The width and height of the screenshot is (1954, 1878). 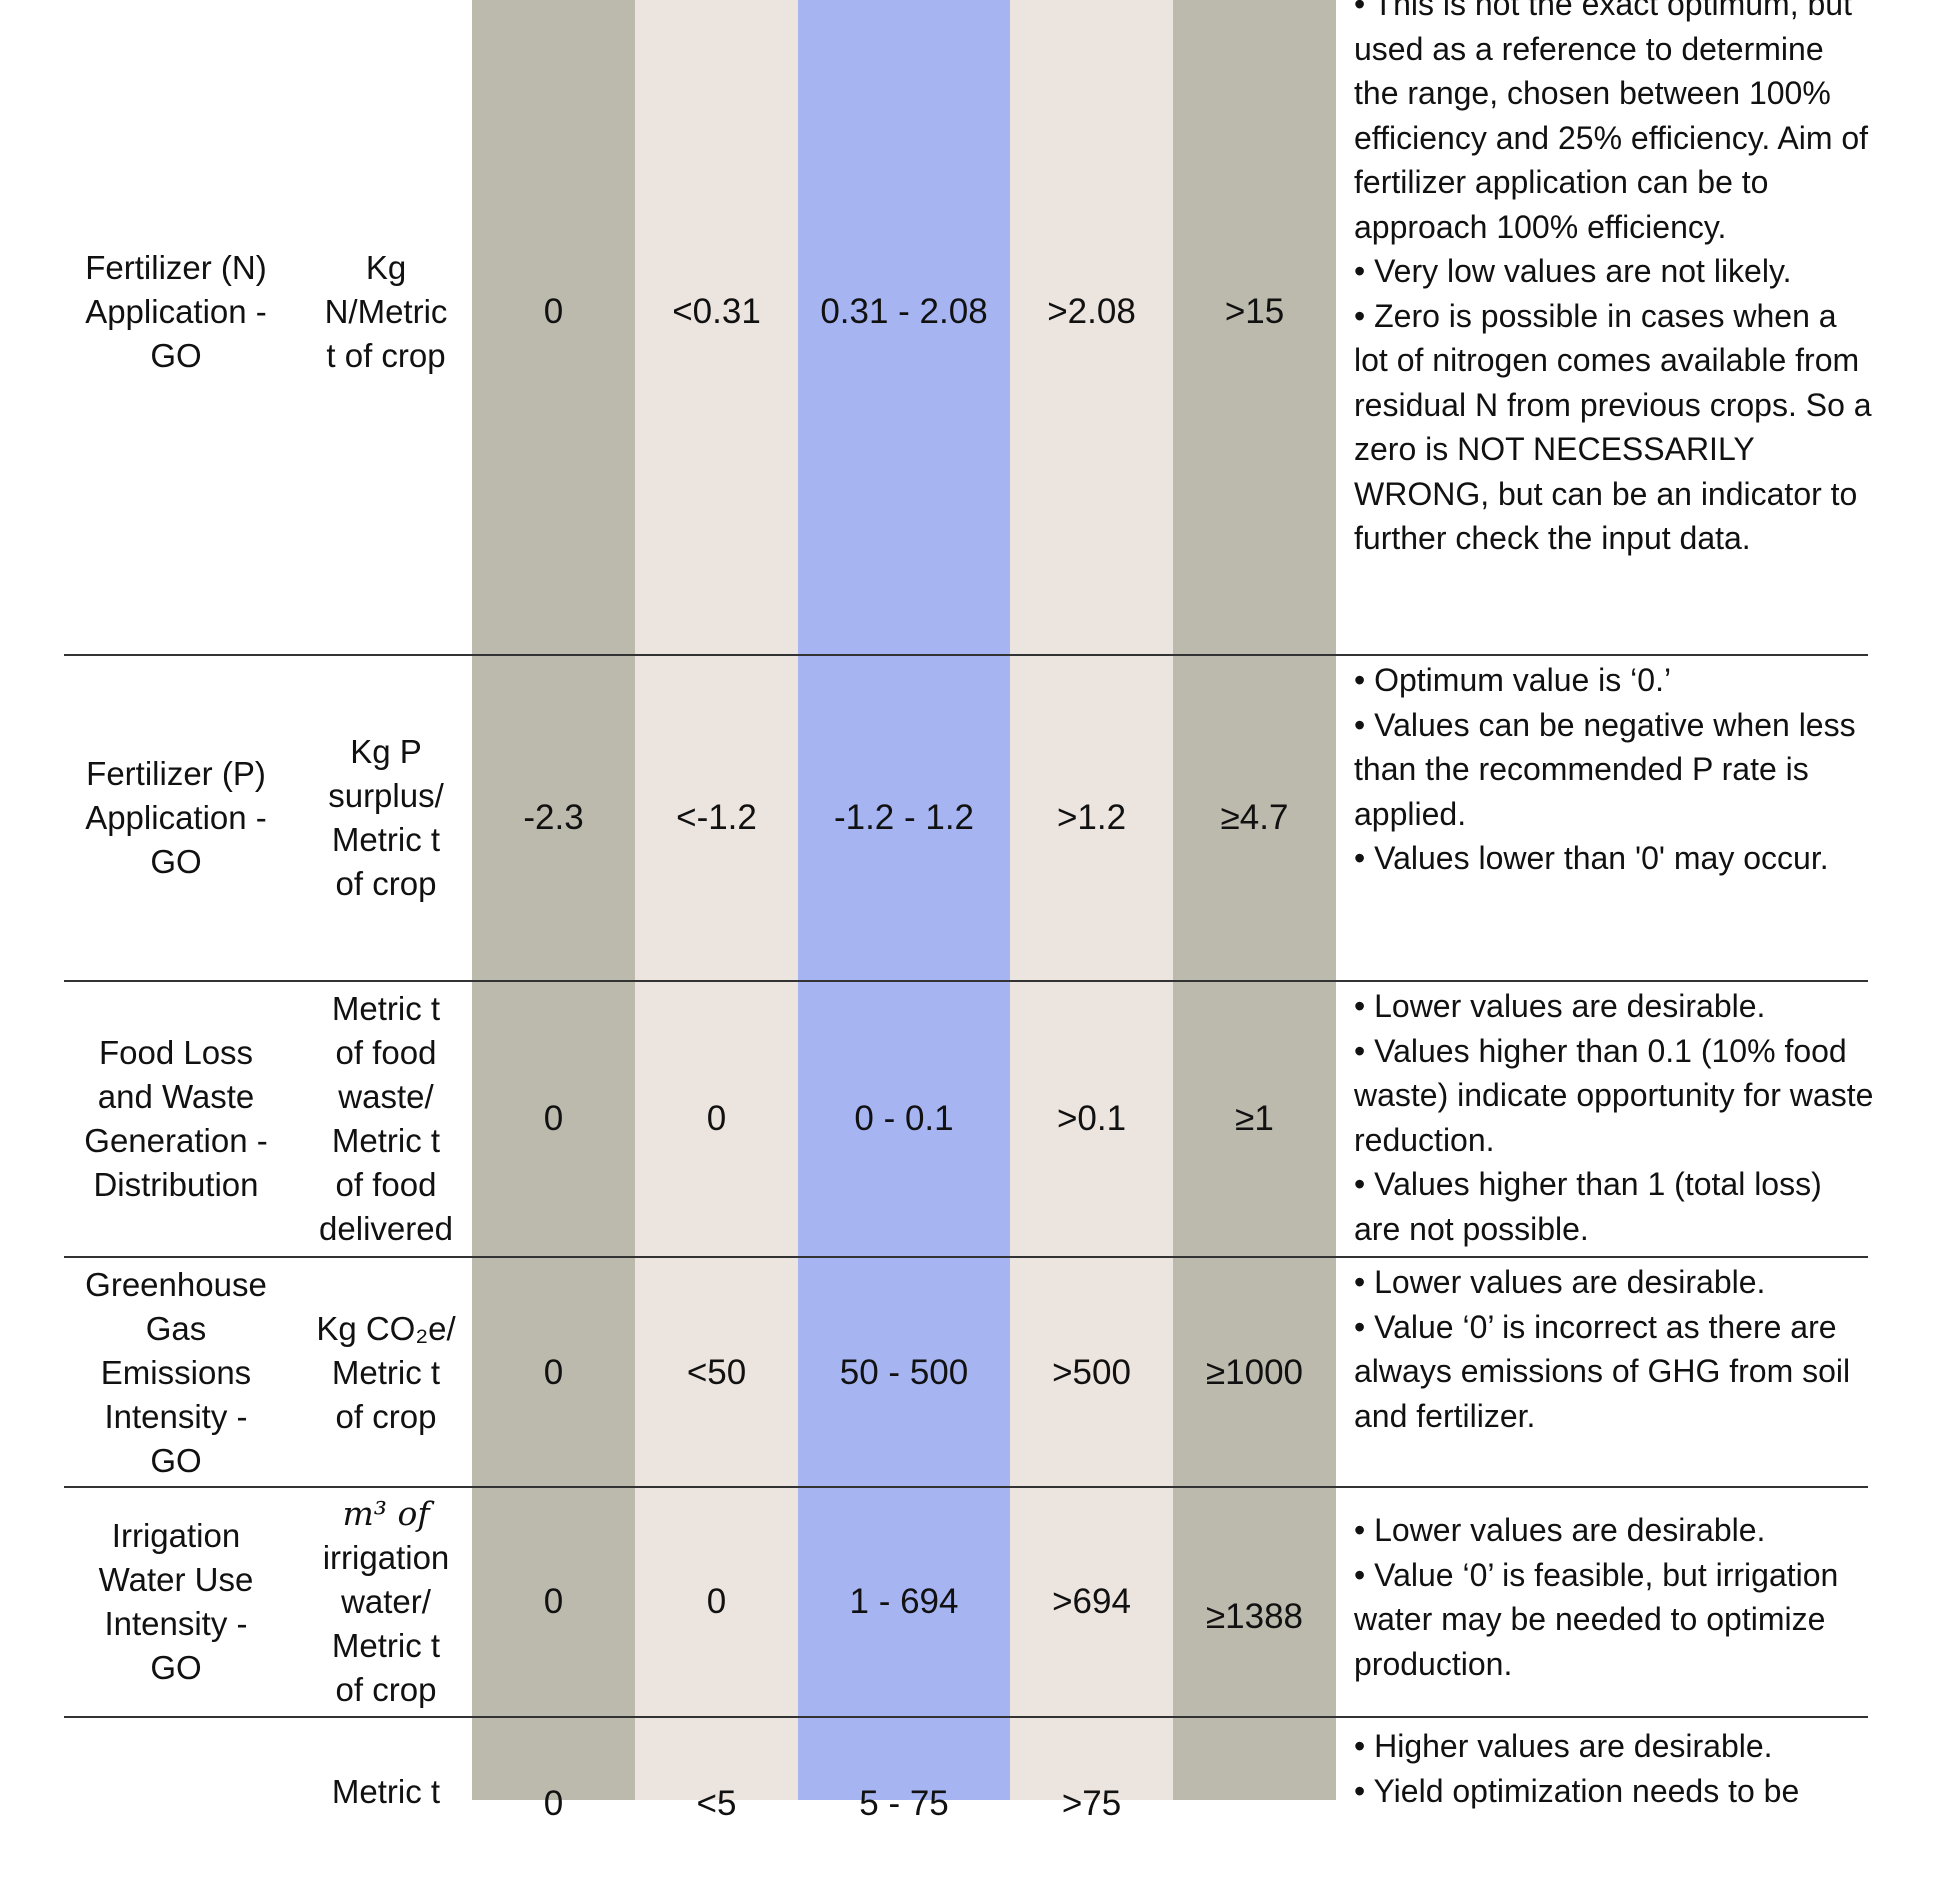 What do you see at coordinates (1254, 1118) in the screenshot?
I see `value-very-high: ≥1` at bounding box center [1254, 1118].